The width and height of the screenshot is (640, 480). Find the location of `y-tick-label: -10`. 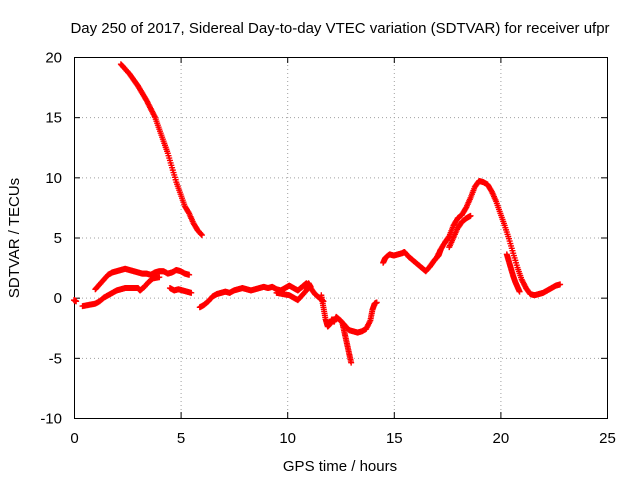

y-tick-label: -10 is located at coordinates (51, 419).